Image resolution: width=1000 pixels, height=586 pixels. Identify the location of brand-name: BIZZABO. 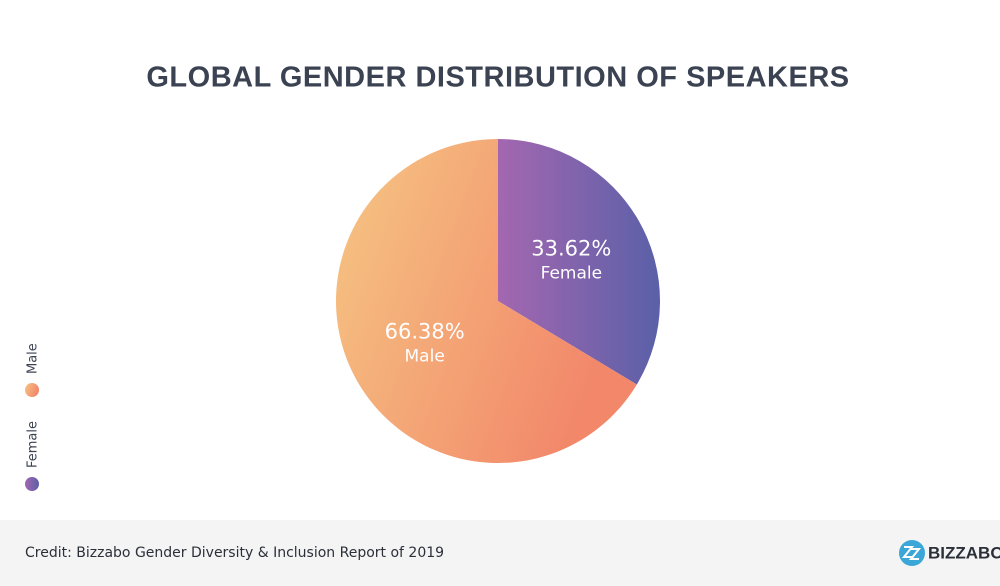
(964, 552).